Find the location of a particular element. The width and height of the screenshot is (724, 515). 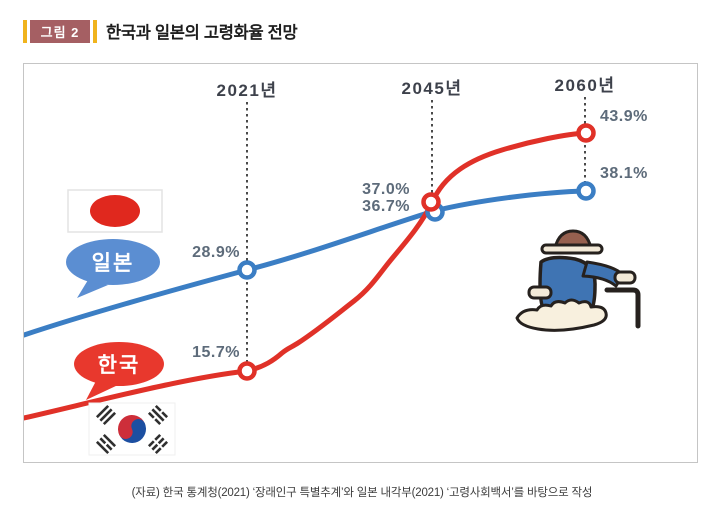

gold-accent-bar-left is located at coordinates (25, 31).